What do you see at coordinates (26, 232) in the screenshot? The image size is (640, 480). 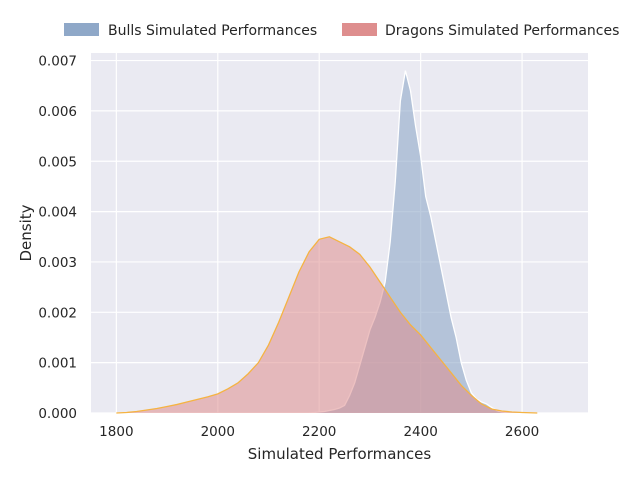 I see `y-axis-title: Density` at bounding box center [26, 232].